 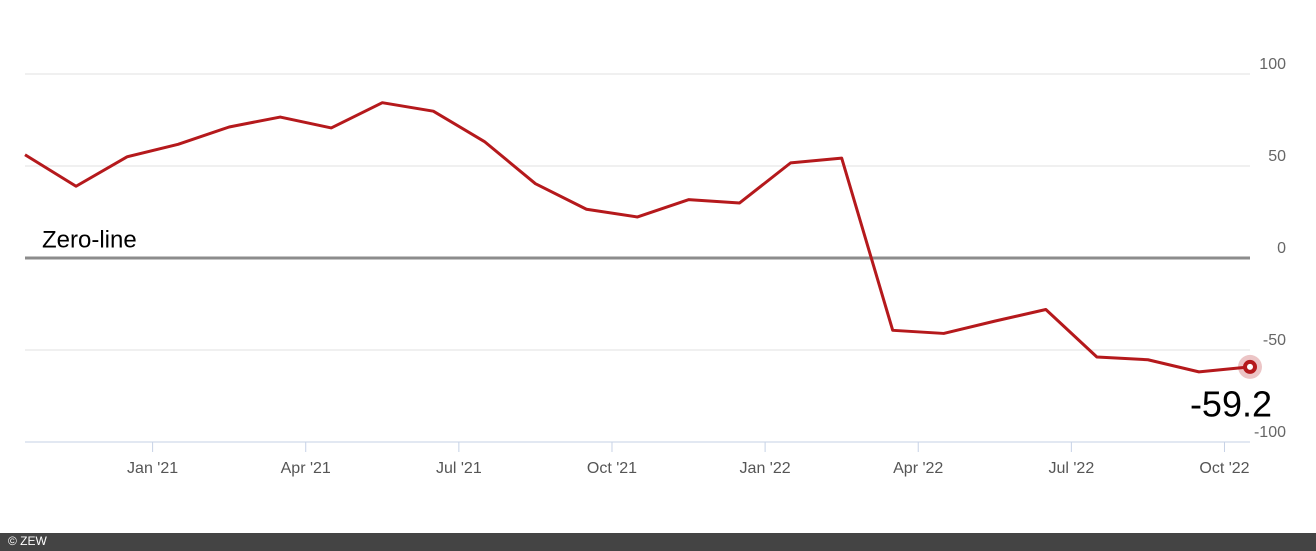 What do you see at coordinates (1224, 468) in the screenshot?
I see `x-tick-label: Oct '22` at bounding box center [1224, 468].